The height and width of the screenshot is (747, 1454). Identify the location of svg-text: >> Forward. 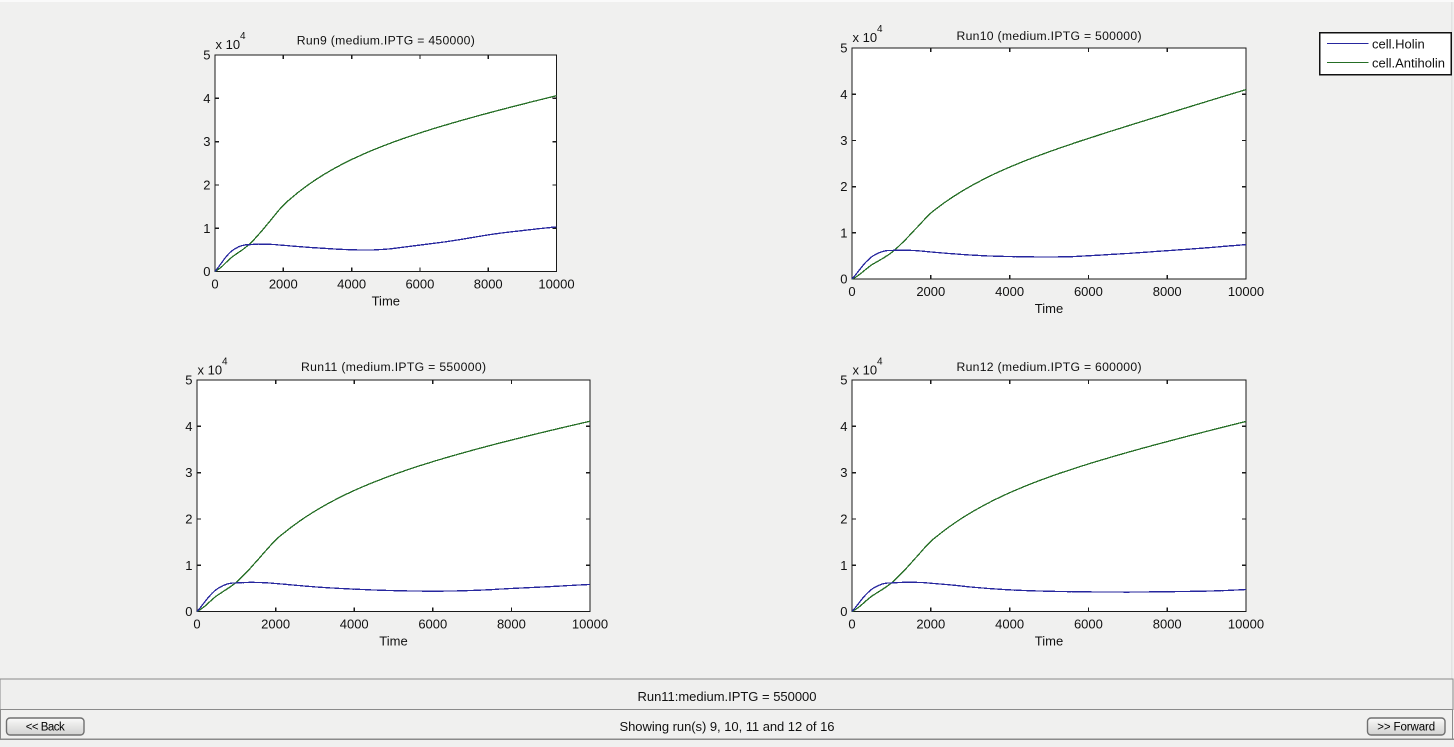
(1406, 728).